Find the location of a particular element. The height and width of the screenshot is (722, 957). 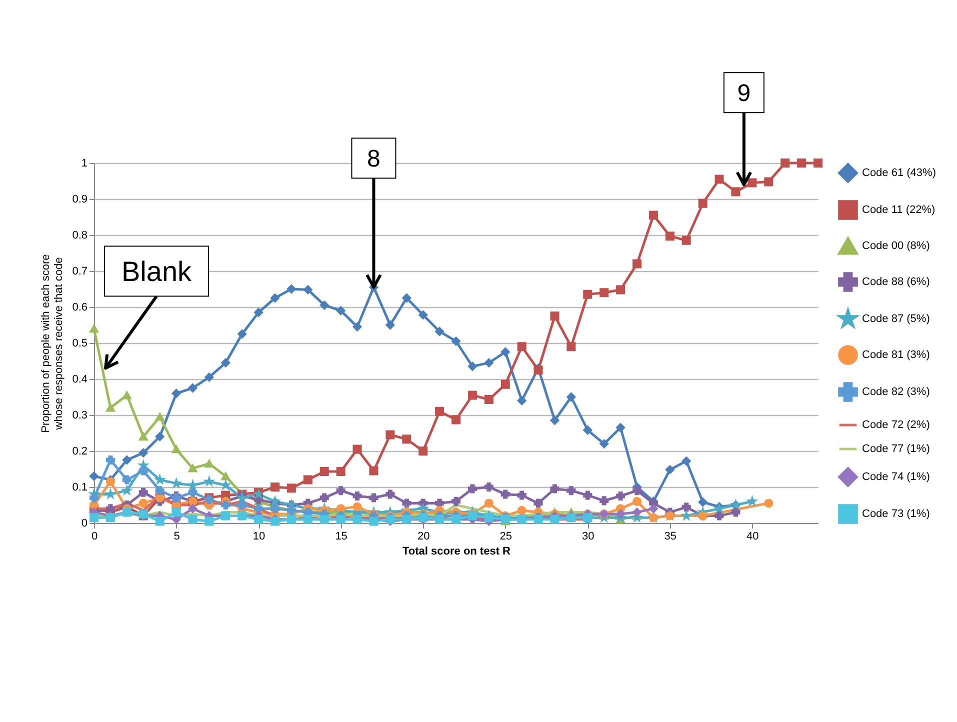

x-tick-label: 15 is located at coordinates (341, 536).